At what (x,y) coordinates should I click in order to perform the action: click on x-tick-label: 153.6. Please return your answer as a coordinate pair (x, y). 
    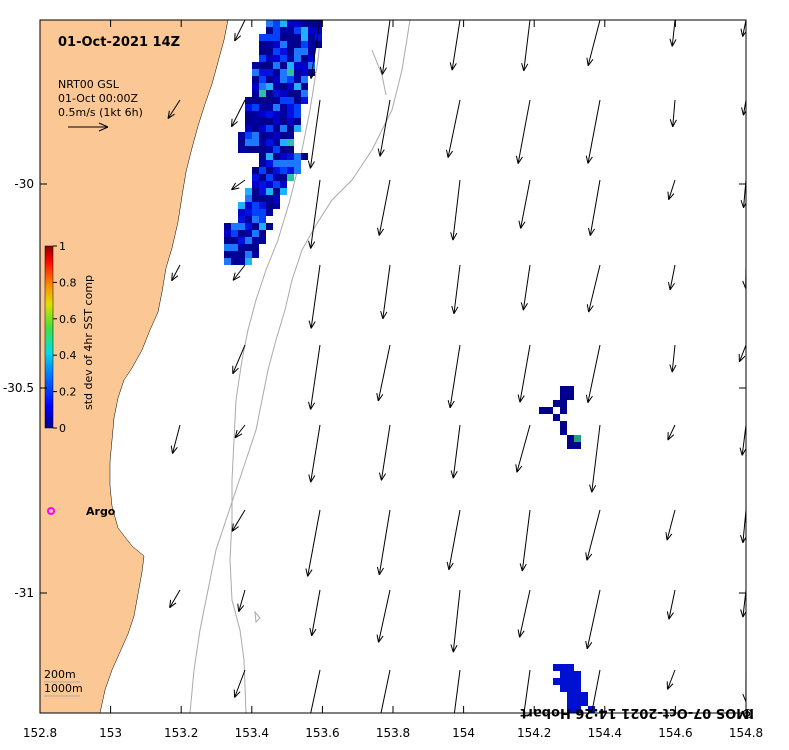
    Looking at the image, I should click on (322, 733).